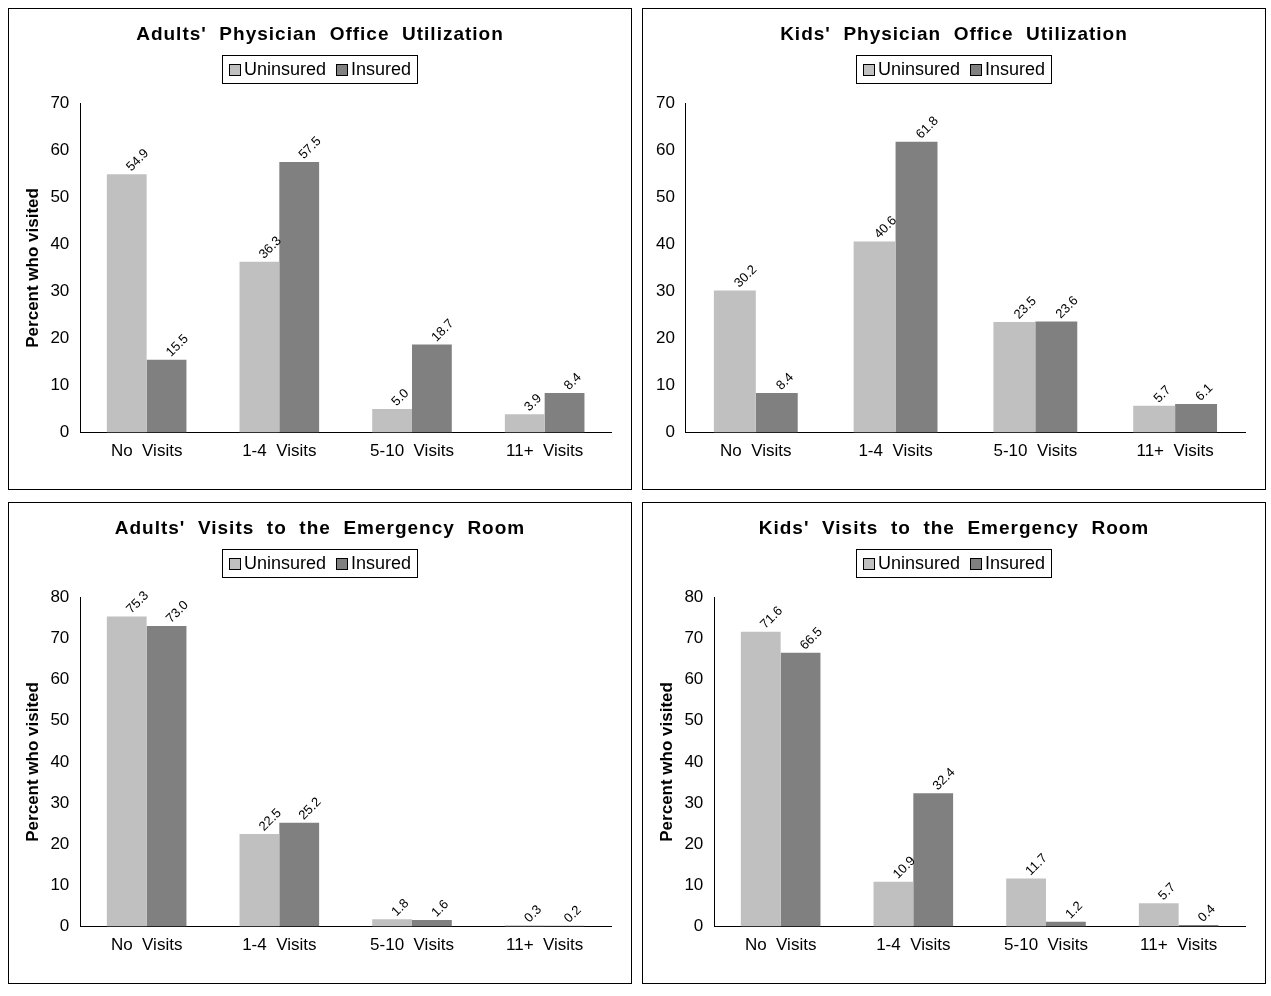 This screenshot has width=1271, height=996. What do you see at coordinates (572, 914) in the screenshot?
I see `data-label: 0.2` at bounding box center [572, 914].